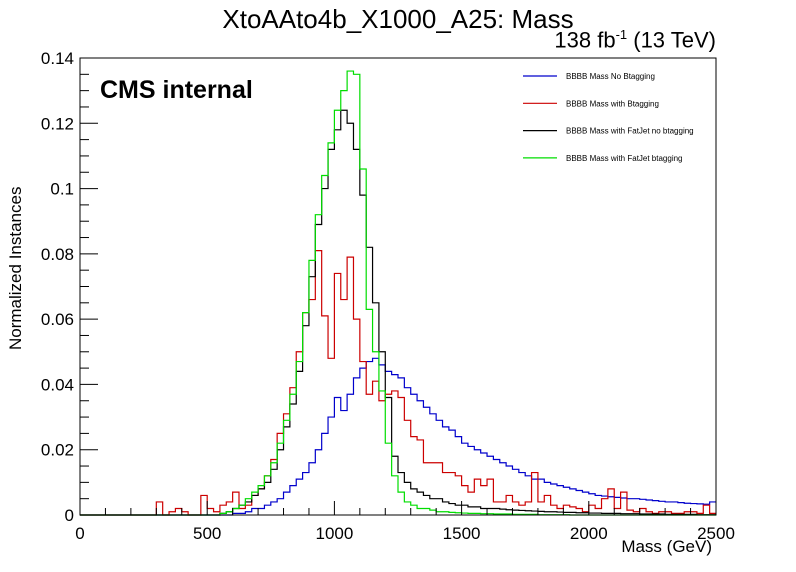 The image size is (796, 572). I want to click on lumi-exponent: -1, so click(621, 34).